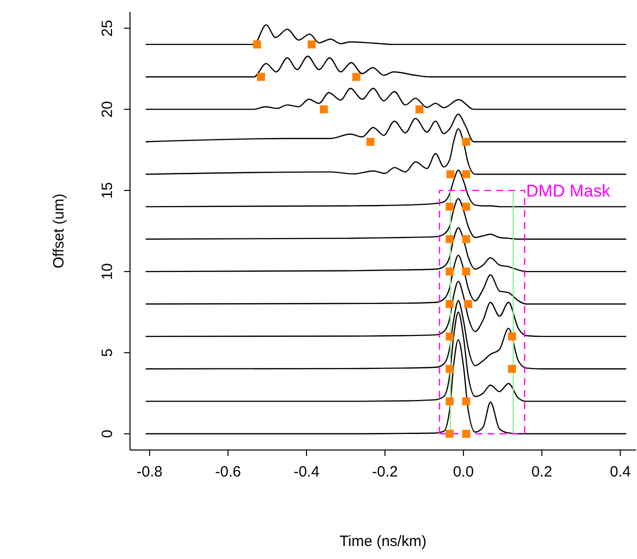 The width and height of the screenshot is (637, 559). I want to click on x-tick-label: 0.2, so click(541, 472).